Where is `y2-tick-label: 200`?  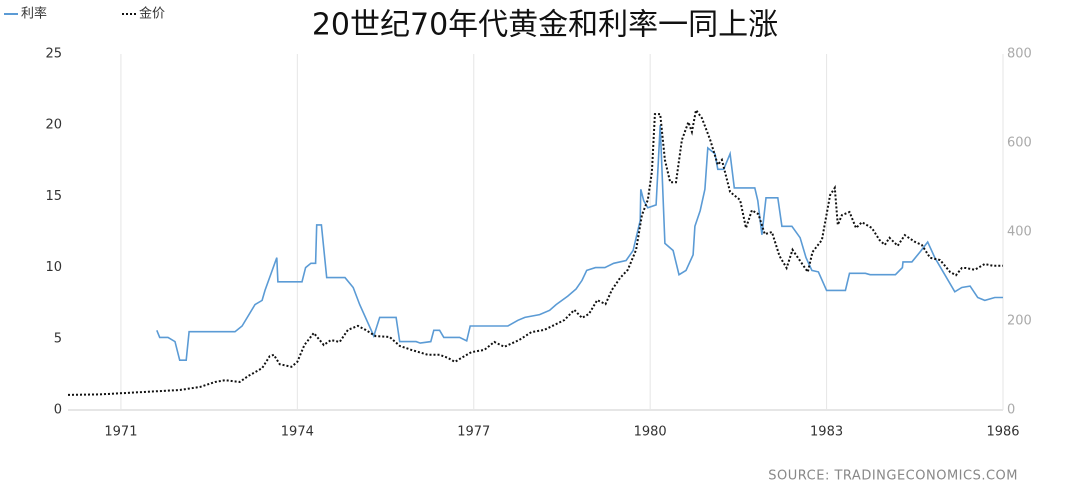 y2-tick-label: 200 is located at coordinates (1019, 321).